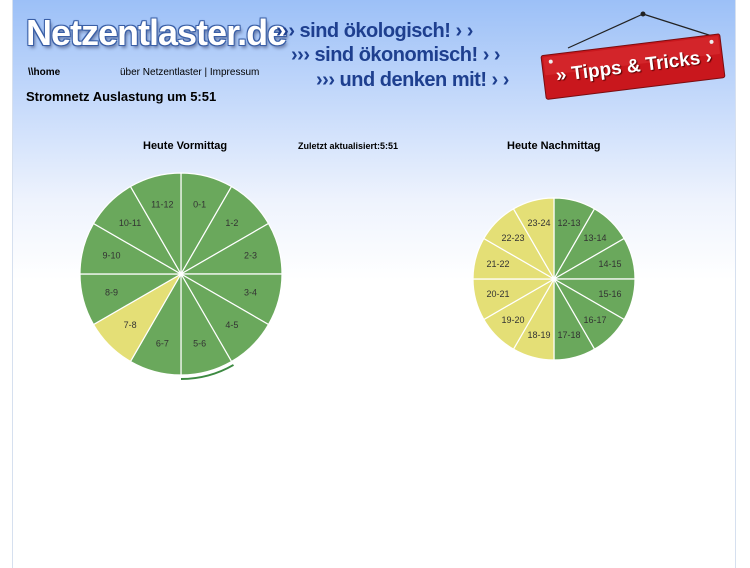 Image resolution: width=750 pixels, height=568 pixels. What do you see at coordinates (250, 293) in the screenshot?
I see `pie-morning-label-3-4: 3-4` at bounding box center [250, 293].